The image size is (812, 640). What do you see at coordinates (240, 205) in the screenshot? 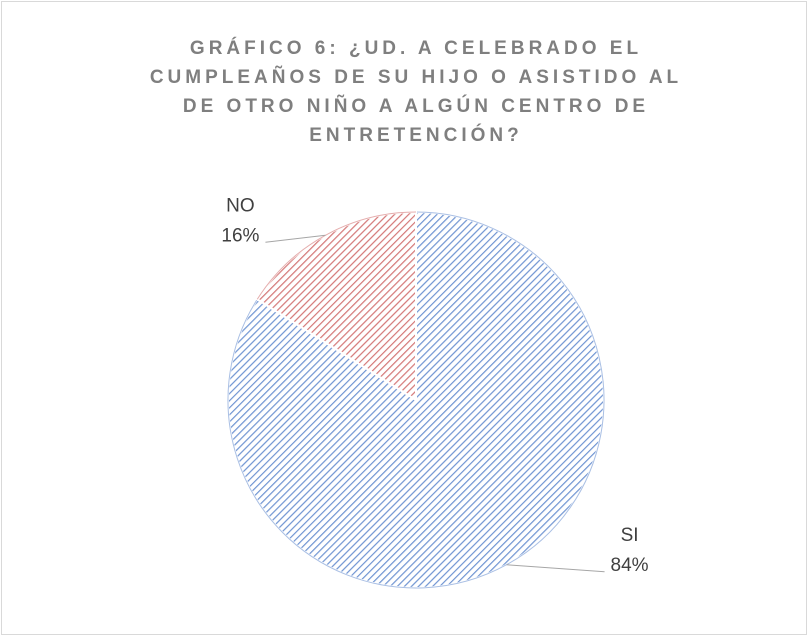
I see `slice-label: NO` at bounding box center [240, 205].